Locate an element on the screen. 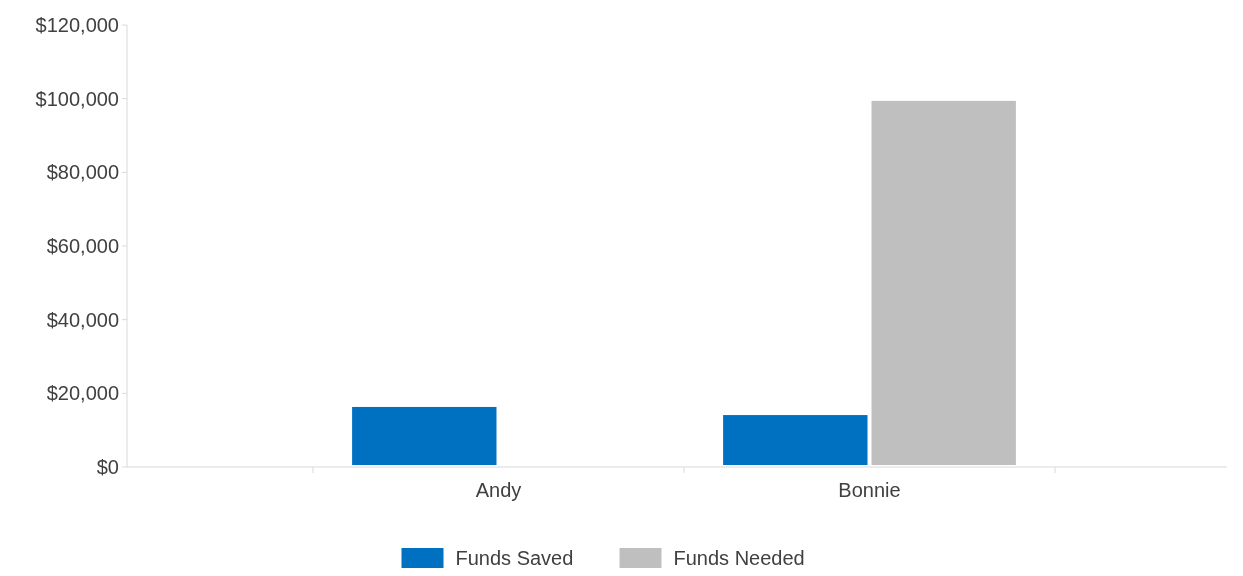  y-tick-label: $0 is located at coordinates (107, 467).